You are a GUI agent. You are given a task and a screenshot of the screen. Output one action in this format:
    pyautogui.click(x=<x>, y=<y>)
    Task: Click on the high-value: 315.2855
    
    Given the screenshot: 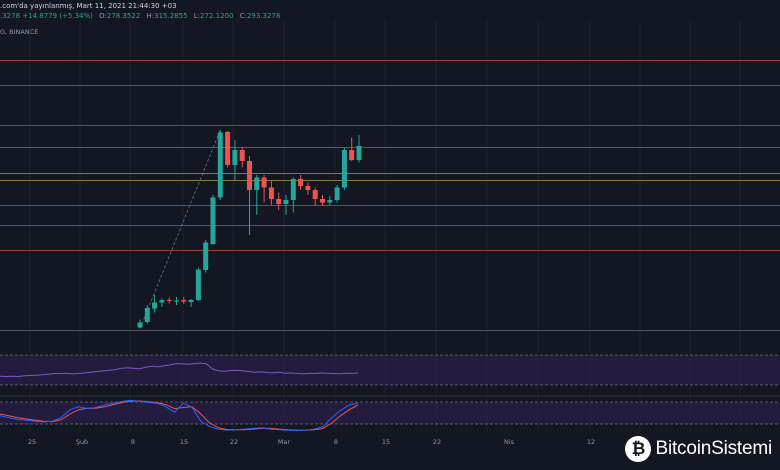 What is the action you would take?
    pyautogui.click(x=171, y=16)
    